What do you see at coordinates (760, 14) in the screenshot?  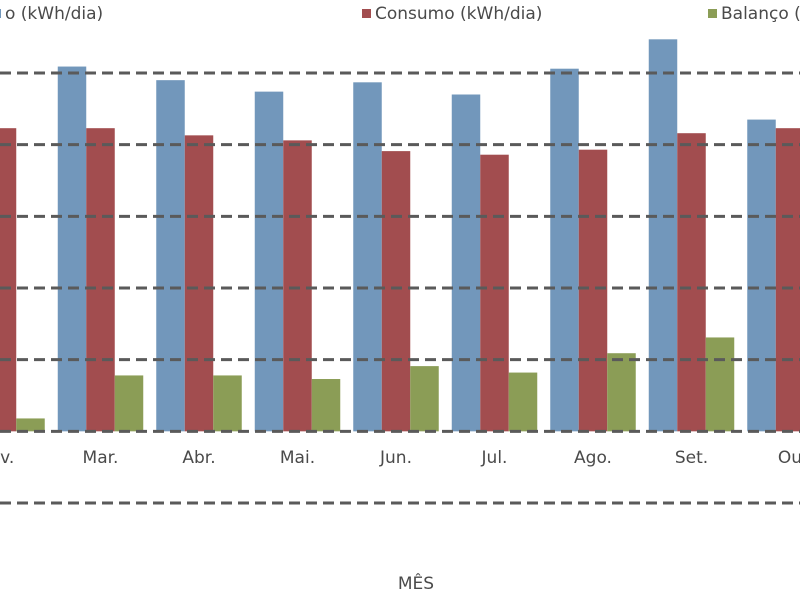 I see `legend-label: Balanço (` at bounding box center [760, 14].